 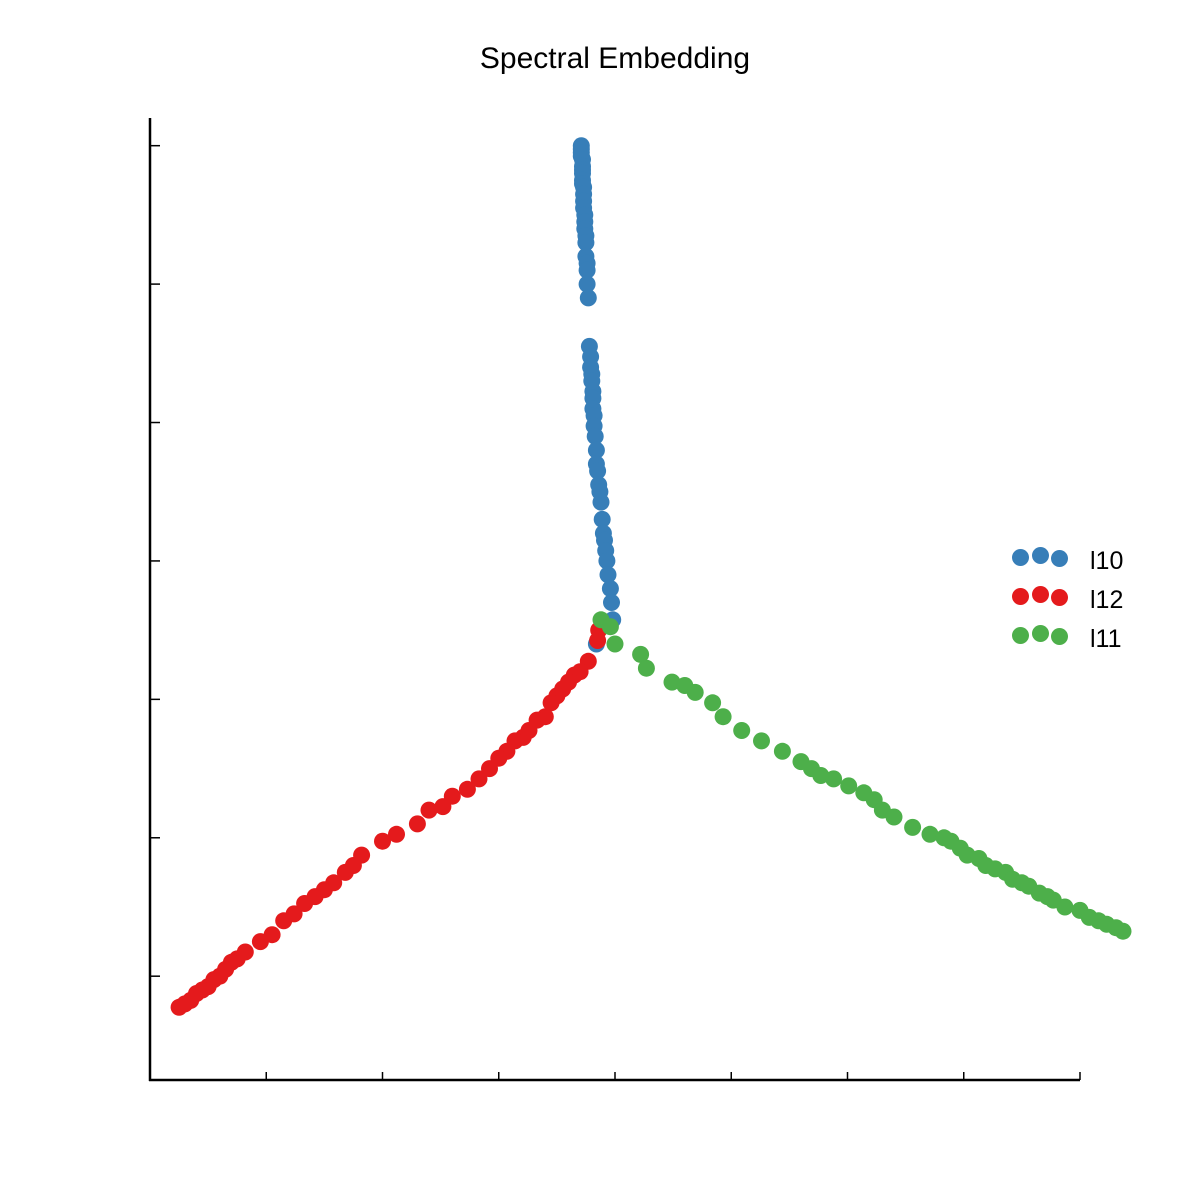 What do you see at coordinates (1107, 561) in the screenshot?
I see `legend-label: l10` at bounding box center [1107, 561].